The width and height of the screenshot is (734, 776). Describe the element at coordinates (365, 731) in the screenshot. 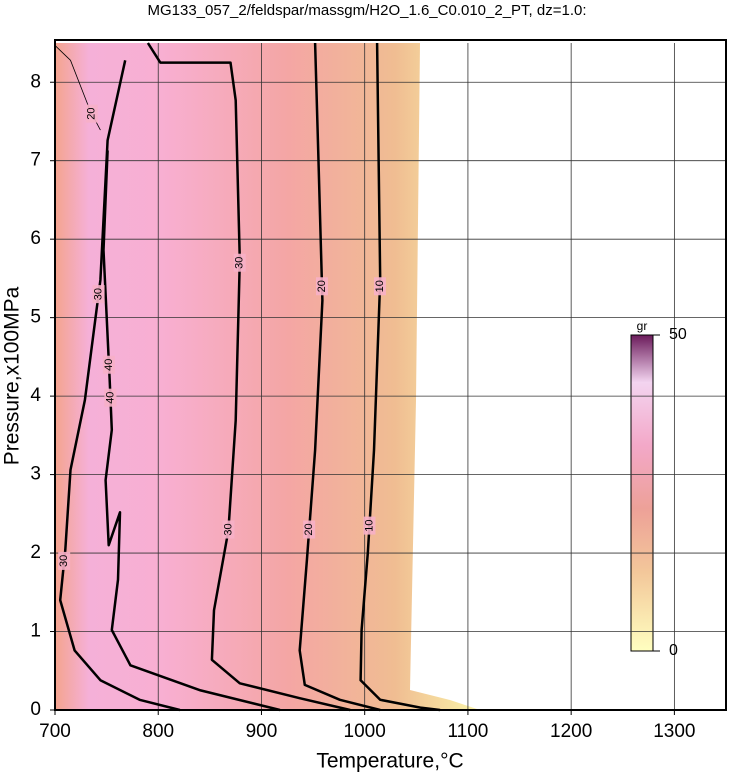

I see `x-tick-label: 1000` at that location.